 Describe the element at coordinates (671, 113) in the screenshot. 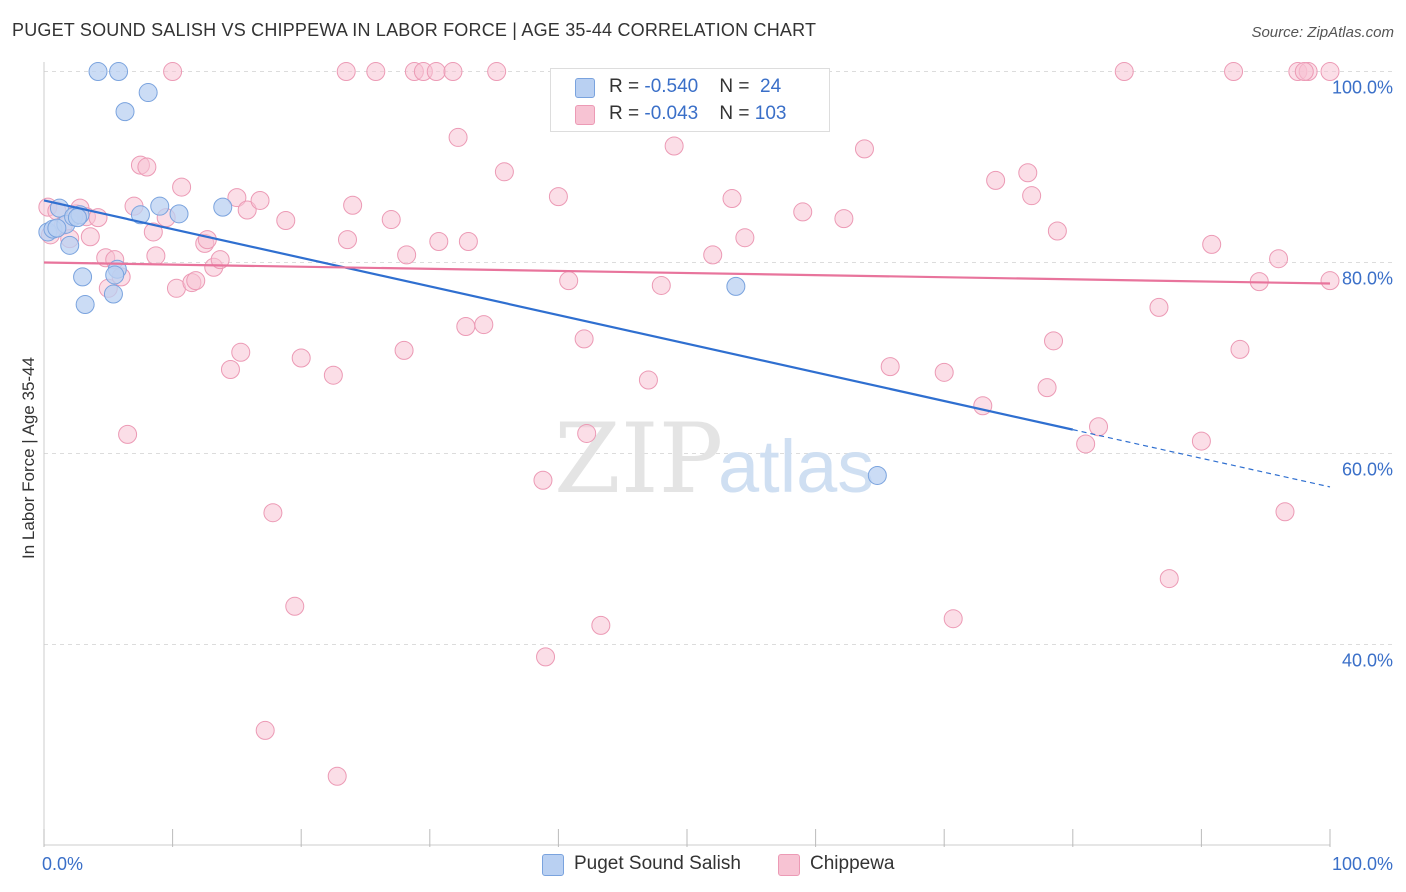

I see `legend-r-value: -0.043` at that location.